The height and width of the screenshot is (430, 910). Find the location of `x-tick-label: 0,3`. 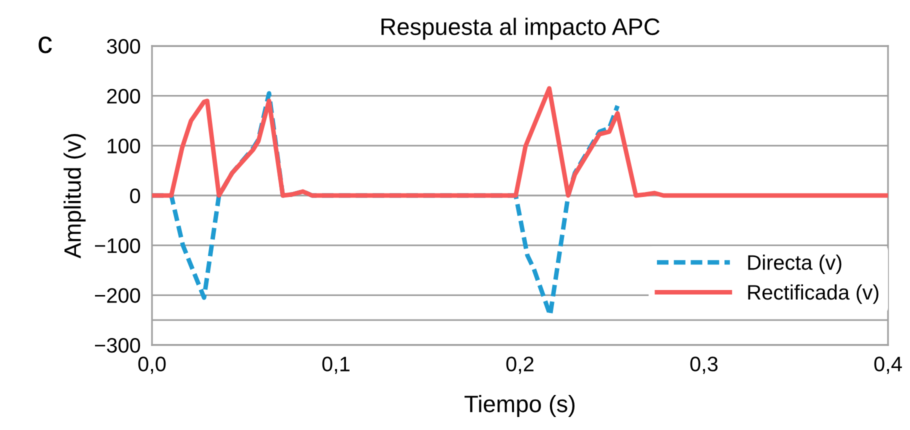

x-tick-label: 0,3 is located at coordinates (704, 365).